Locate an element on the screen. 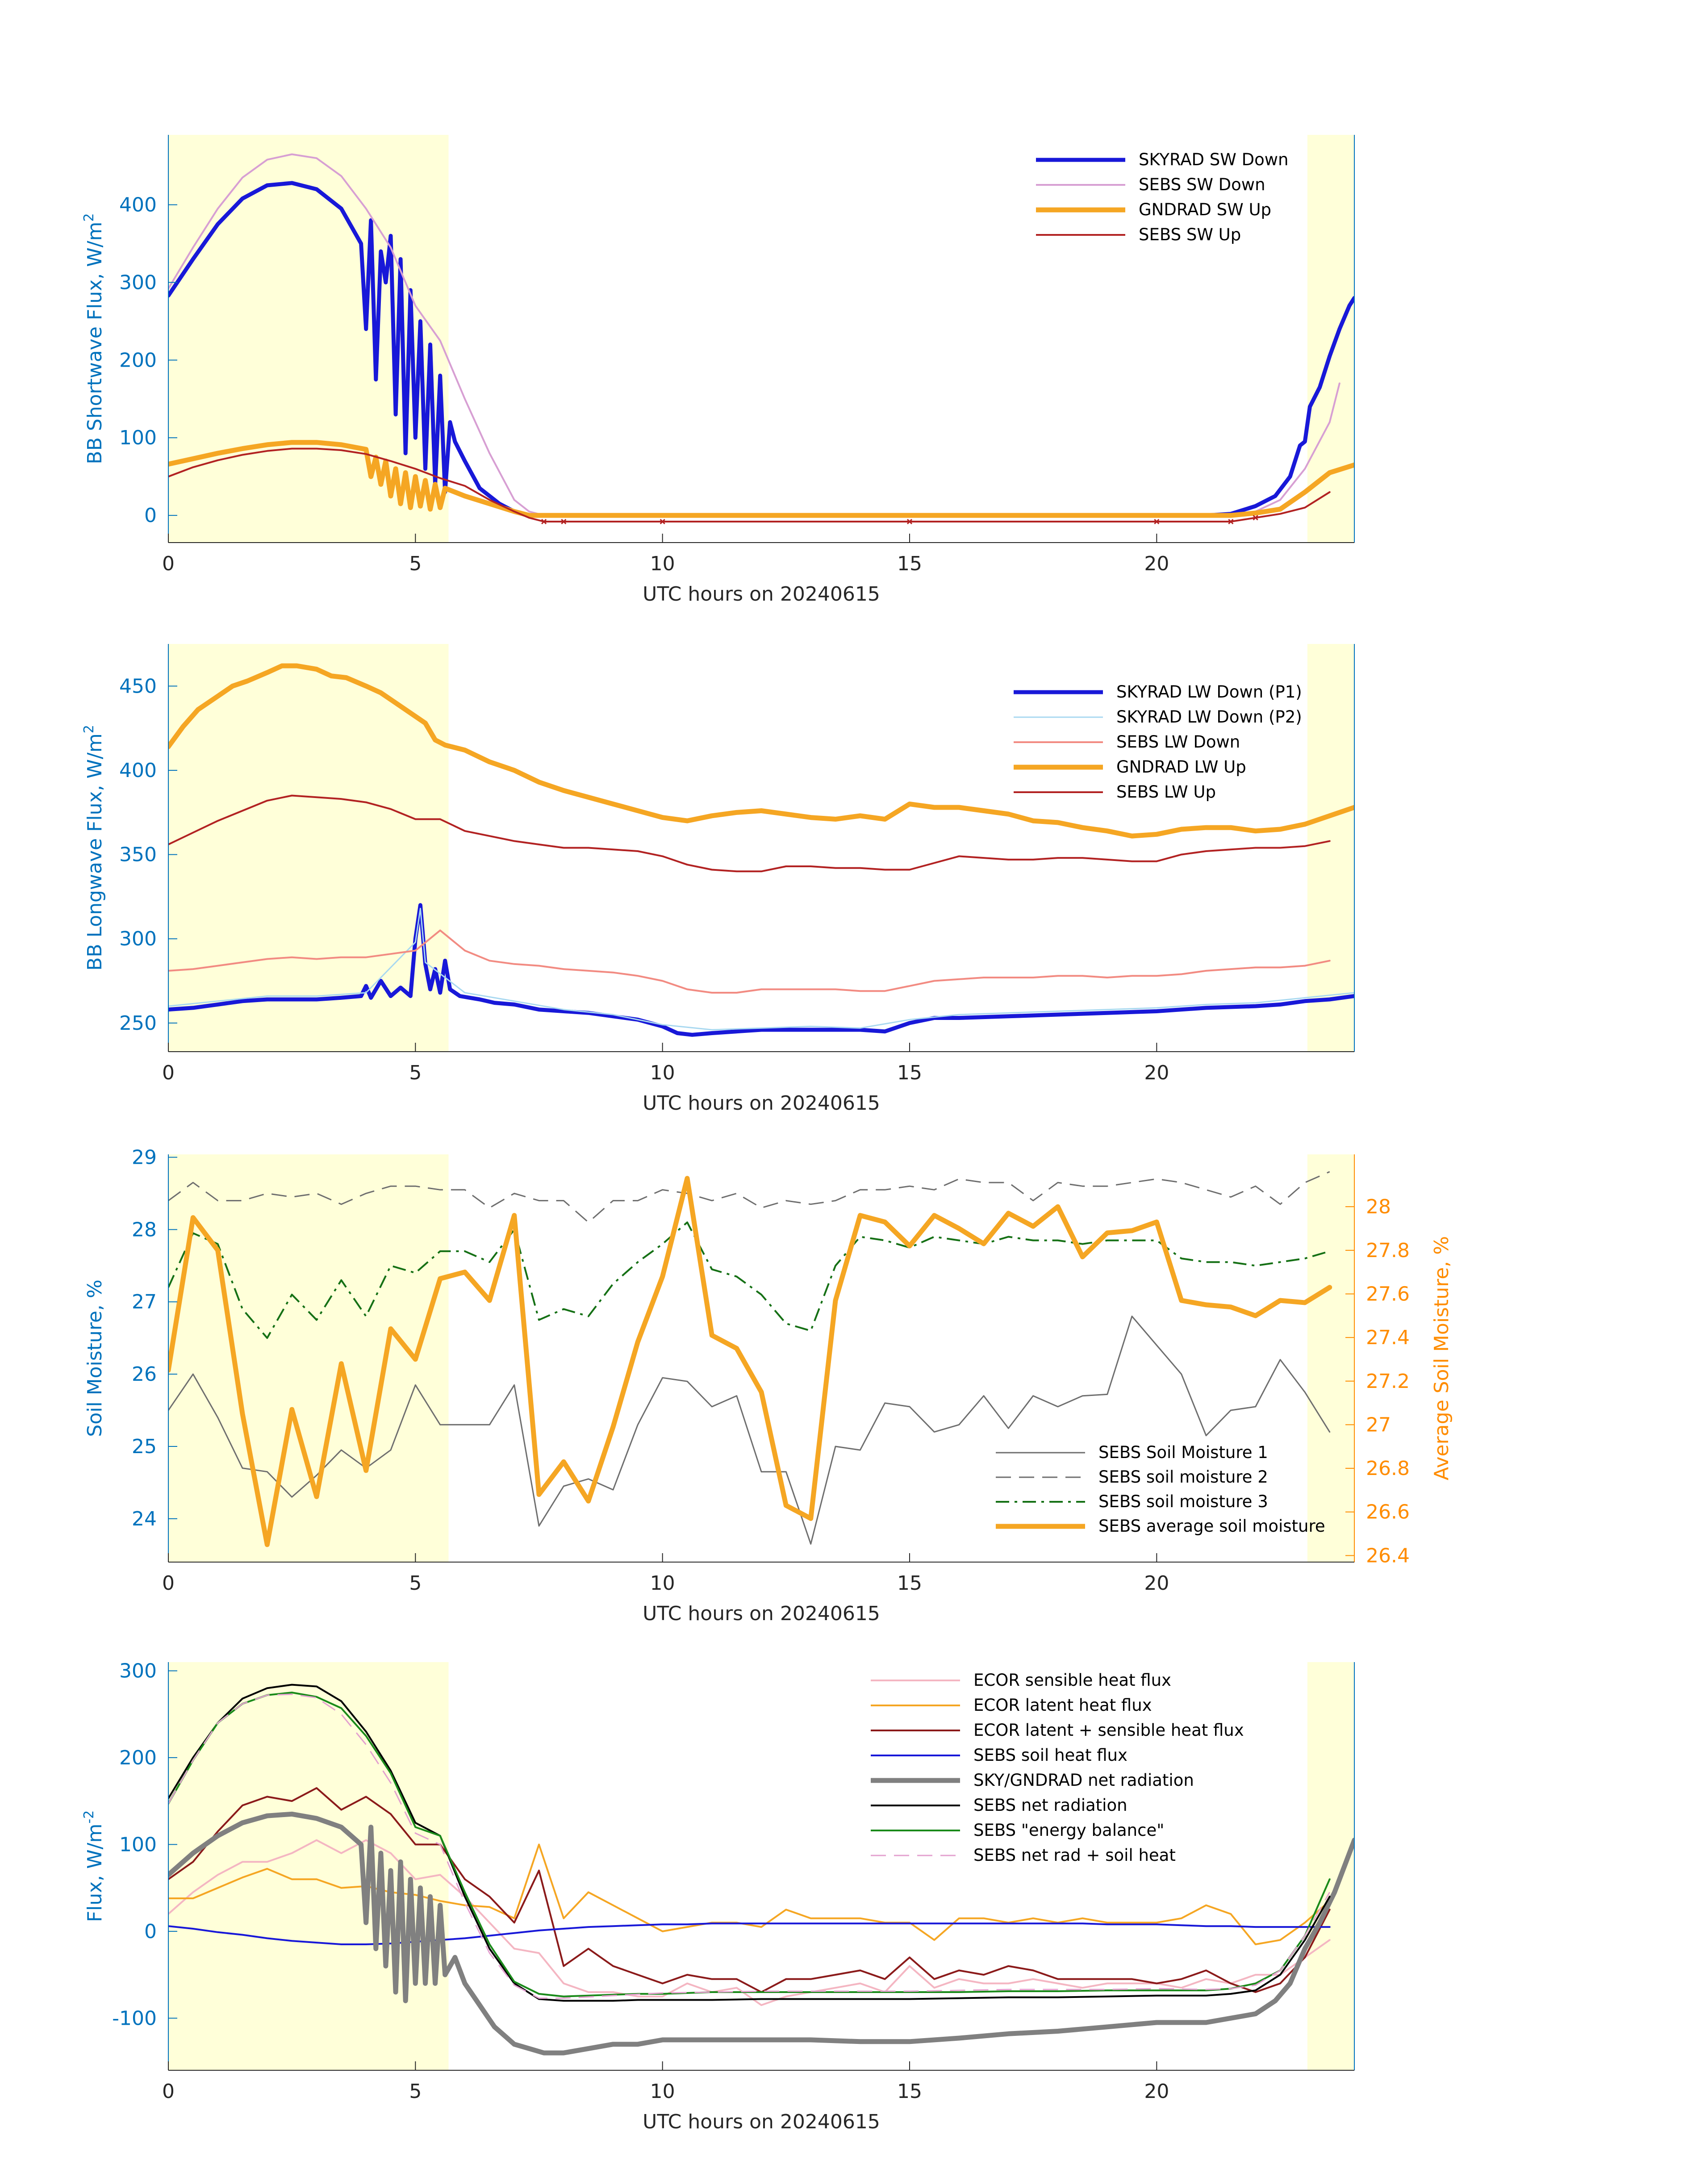 The image size is (1708, 2177). y-tick-label: -100 is located at coordinates (134, 2018).